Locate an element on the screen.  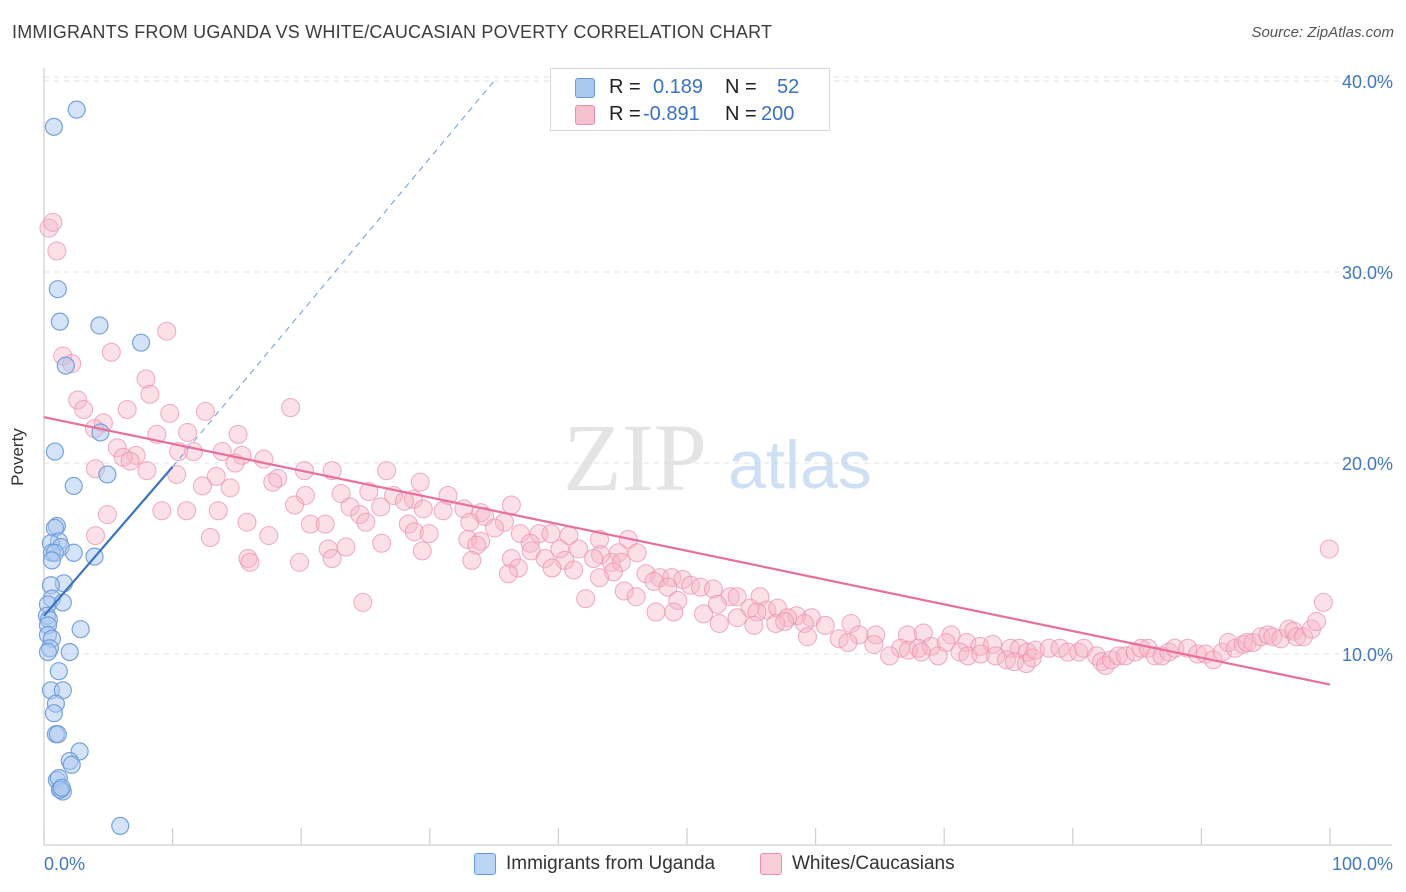
y-tick-label: 10.0% is located at coordinates (1367, 655).